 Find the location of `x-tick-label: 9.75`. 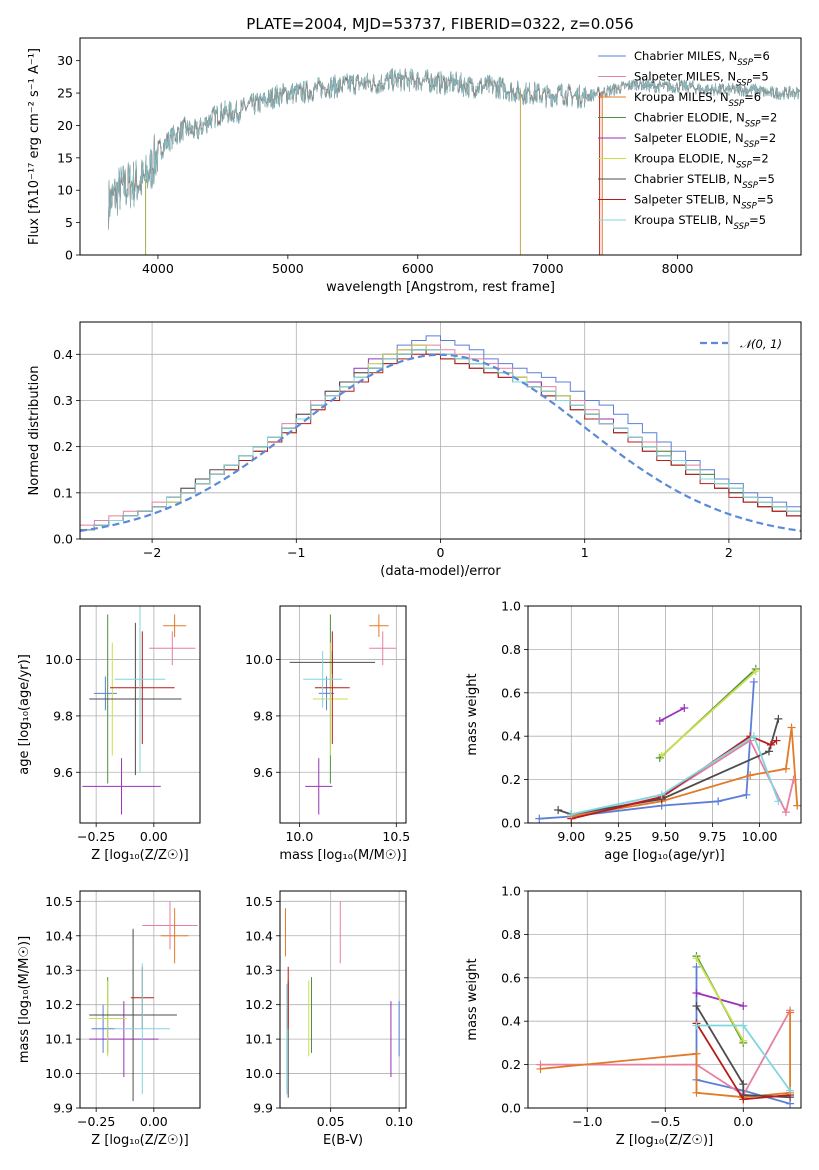

x-tick-label: 9.75 is located at coordinates (713, 836).